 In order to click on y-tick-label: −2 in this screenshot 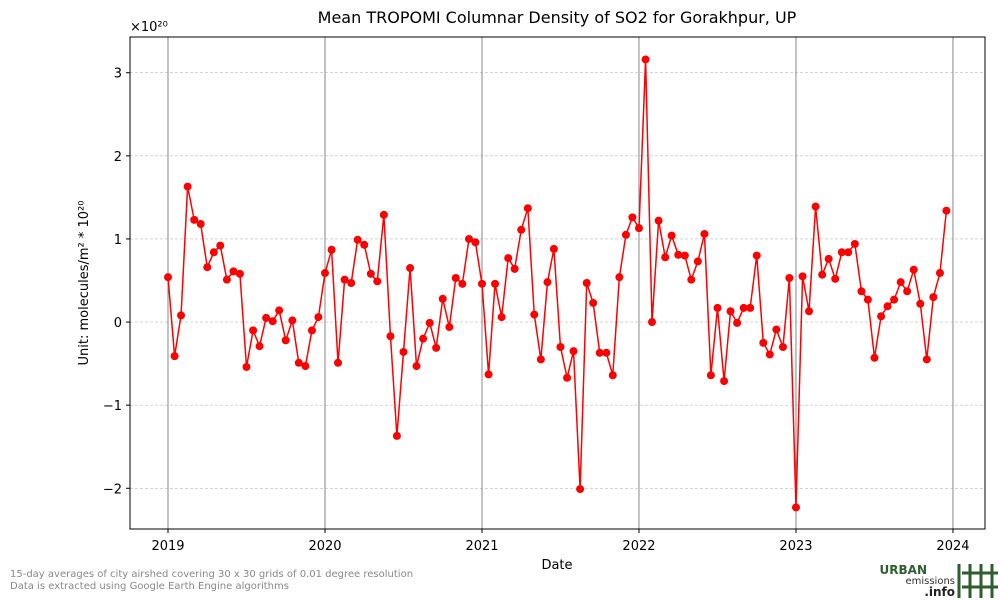, I will do `click(112, 489)`.